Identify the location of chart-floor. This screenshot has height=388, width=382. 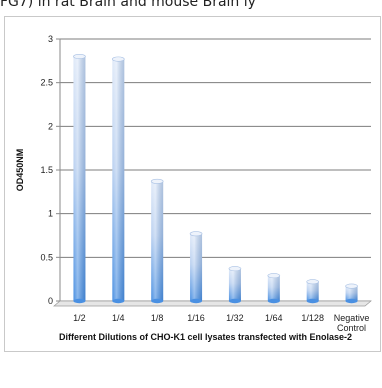
(212, 303).